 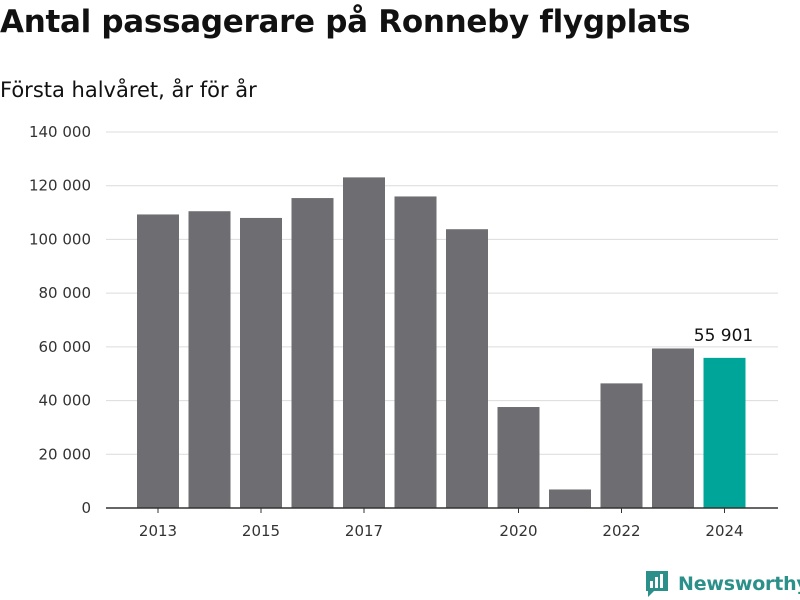 I want to click on y-tick-label: 20 000, so click(x=65, y=454).